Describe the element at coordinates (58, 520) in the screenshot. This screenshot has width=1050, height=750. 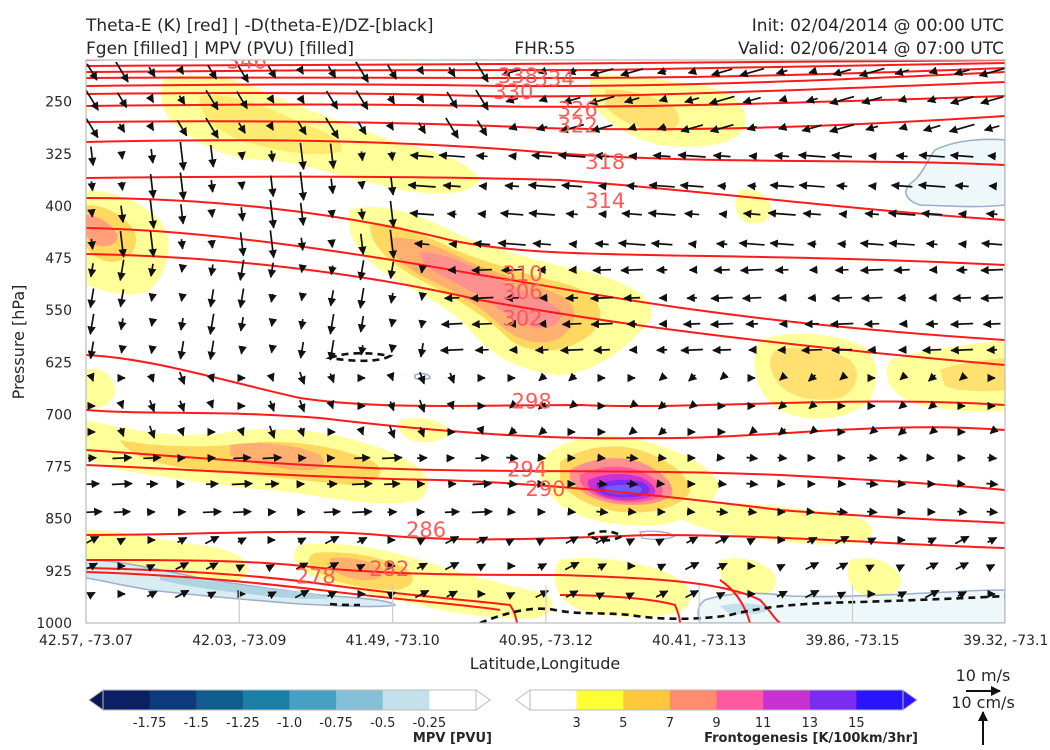
I see `y-tick-label: 850` at that location.